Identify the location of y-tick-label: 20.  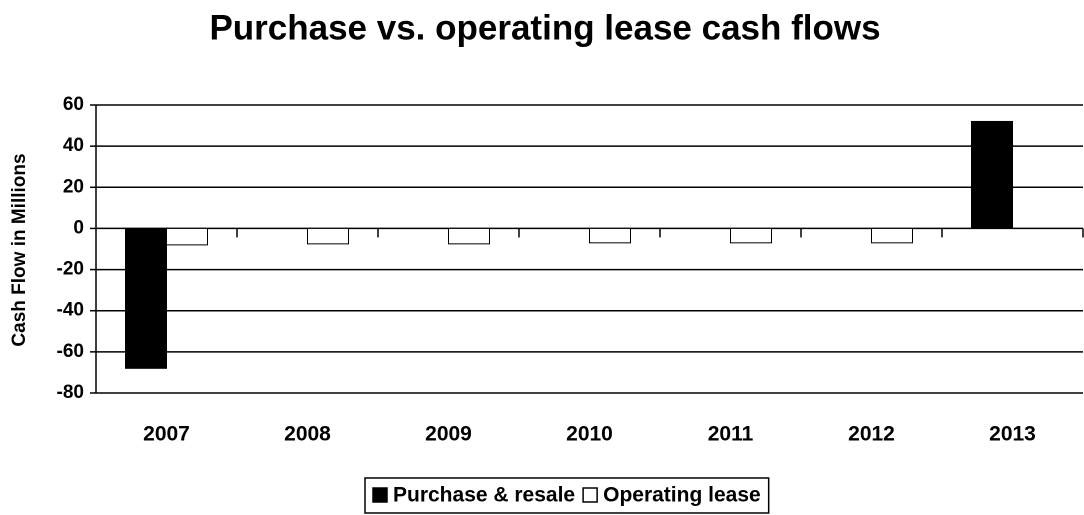
(73, 186).